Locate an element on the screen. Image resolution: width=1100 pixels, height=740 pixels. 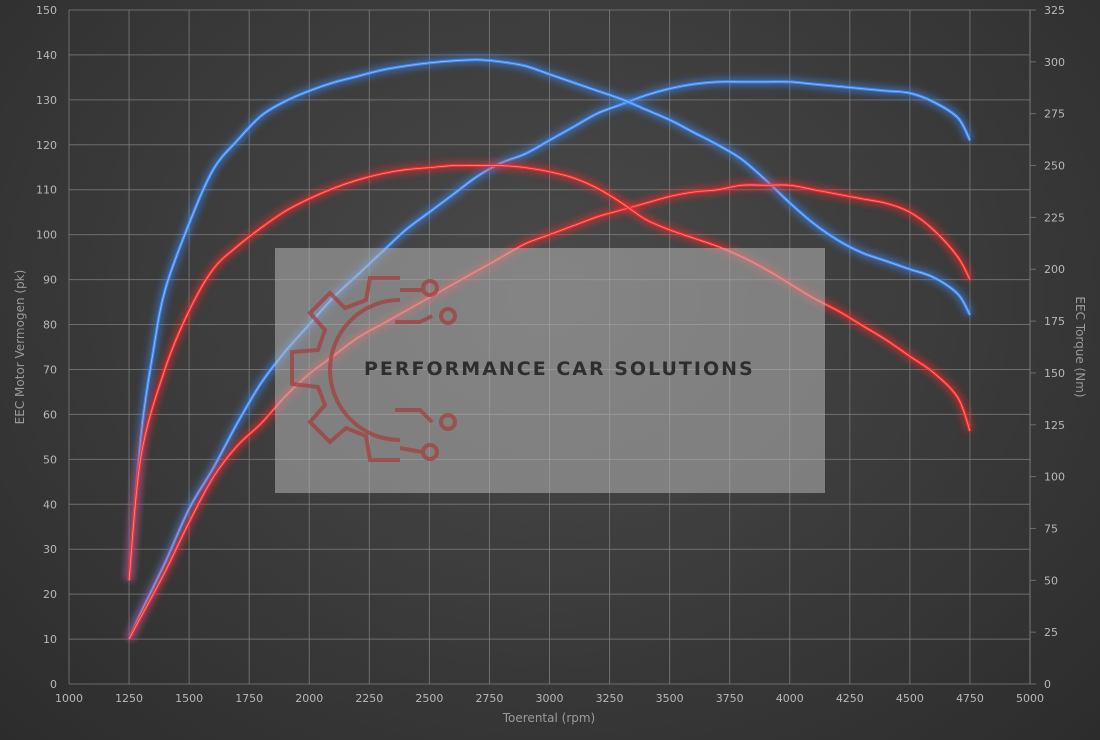
x-tick-label: 3500 is located at coordinates (670, 698).